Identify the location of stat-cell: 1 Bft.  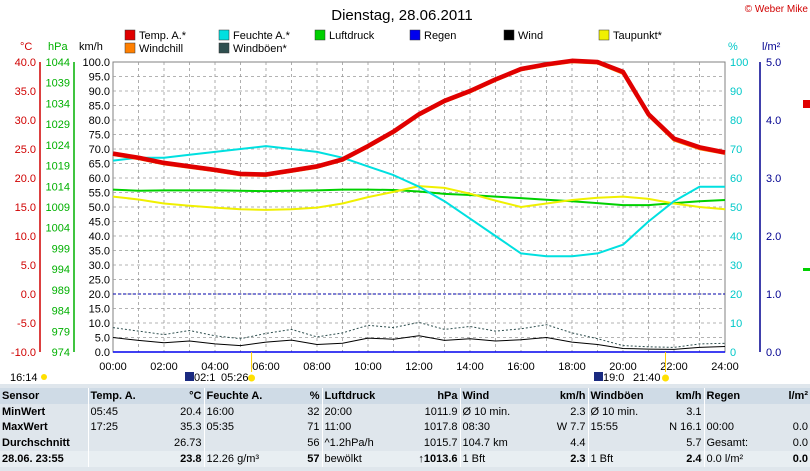
(621, 459).